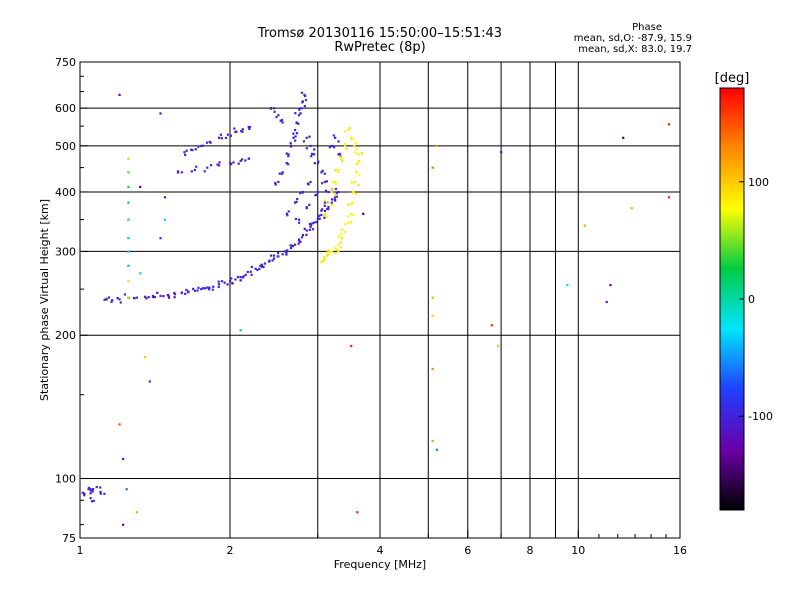  What do you see at coordinates (65, 335) in the screenshot?
I see `y-tick-label: 200` at bounding box center [65, 335].